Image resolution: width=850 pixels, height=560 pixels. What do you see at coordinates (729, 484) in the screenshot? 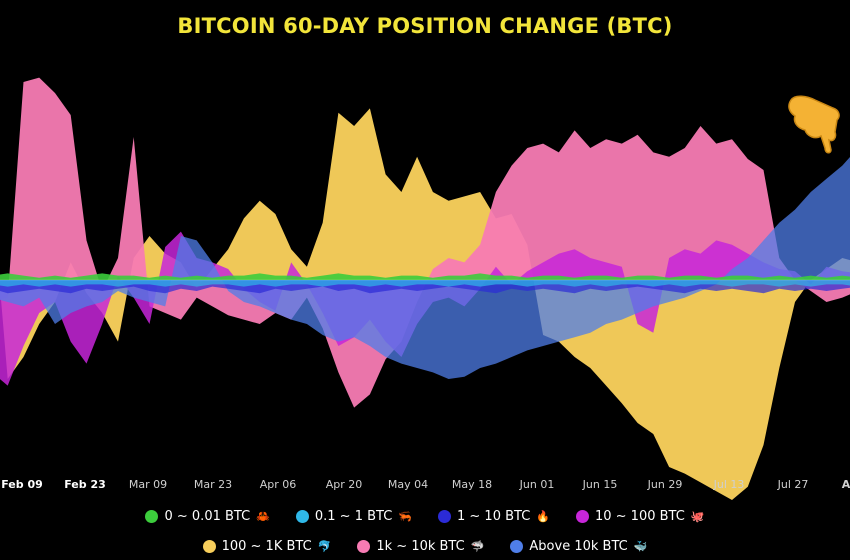
I see `x-tick-label: Jul 13` at bounding box center [729, 484].